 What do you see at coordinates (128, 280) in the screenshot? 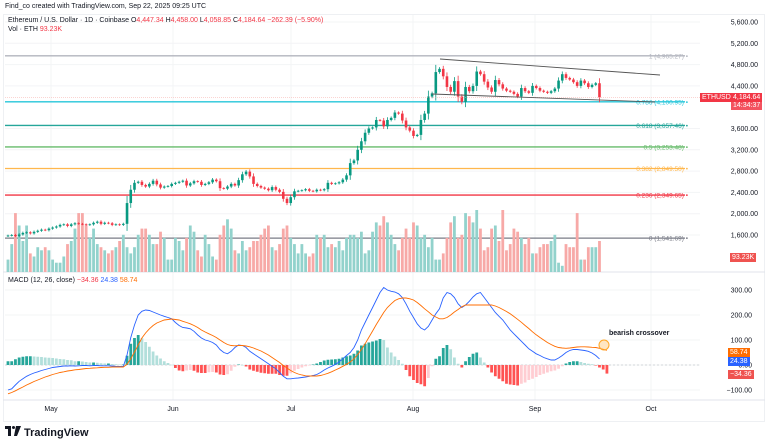
I see `macd-signal-value: 58.74` at bounding box center [128, 280].